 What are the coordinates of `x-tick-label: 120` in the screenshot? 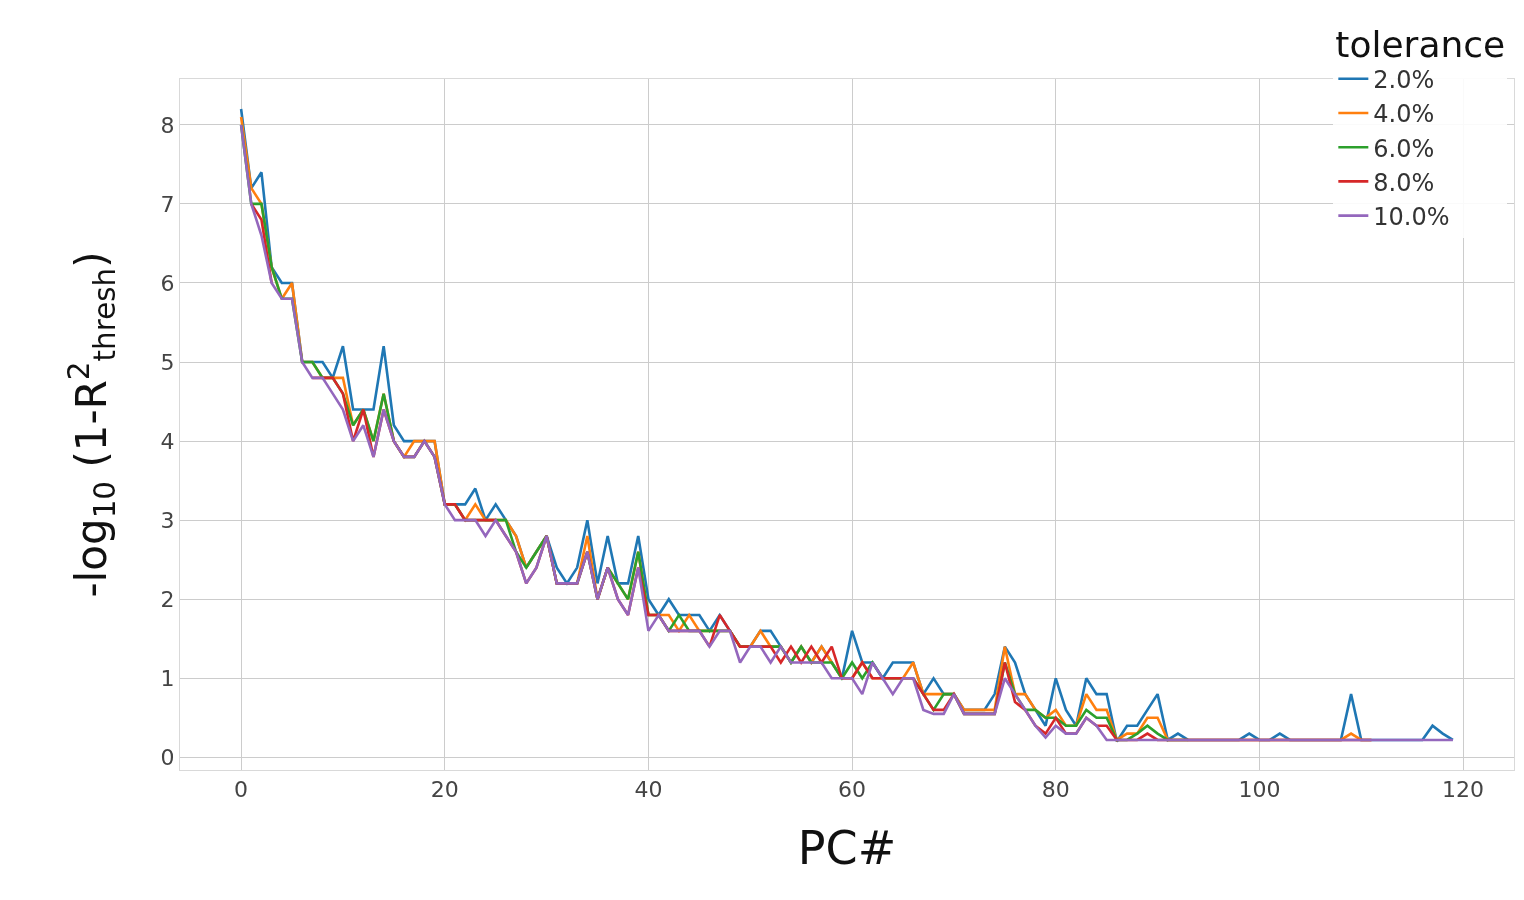 It's located at (1463, 790).